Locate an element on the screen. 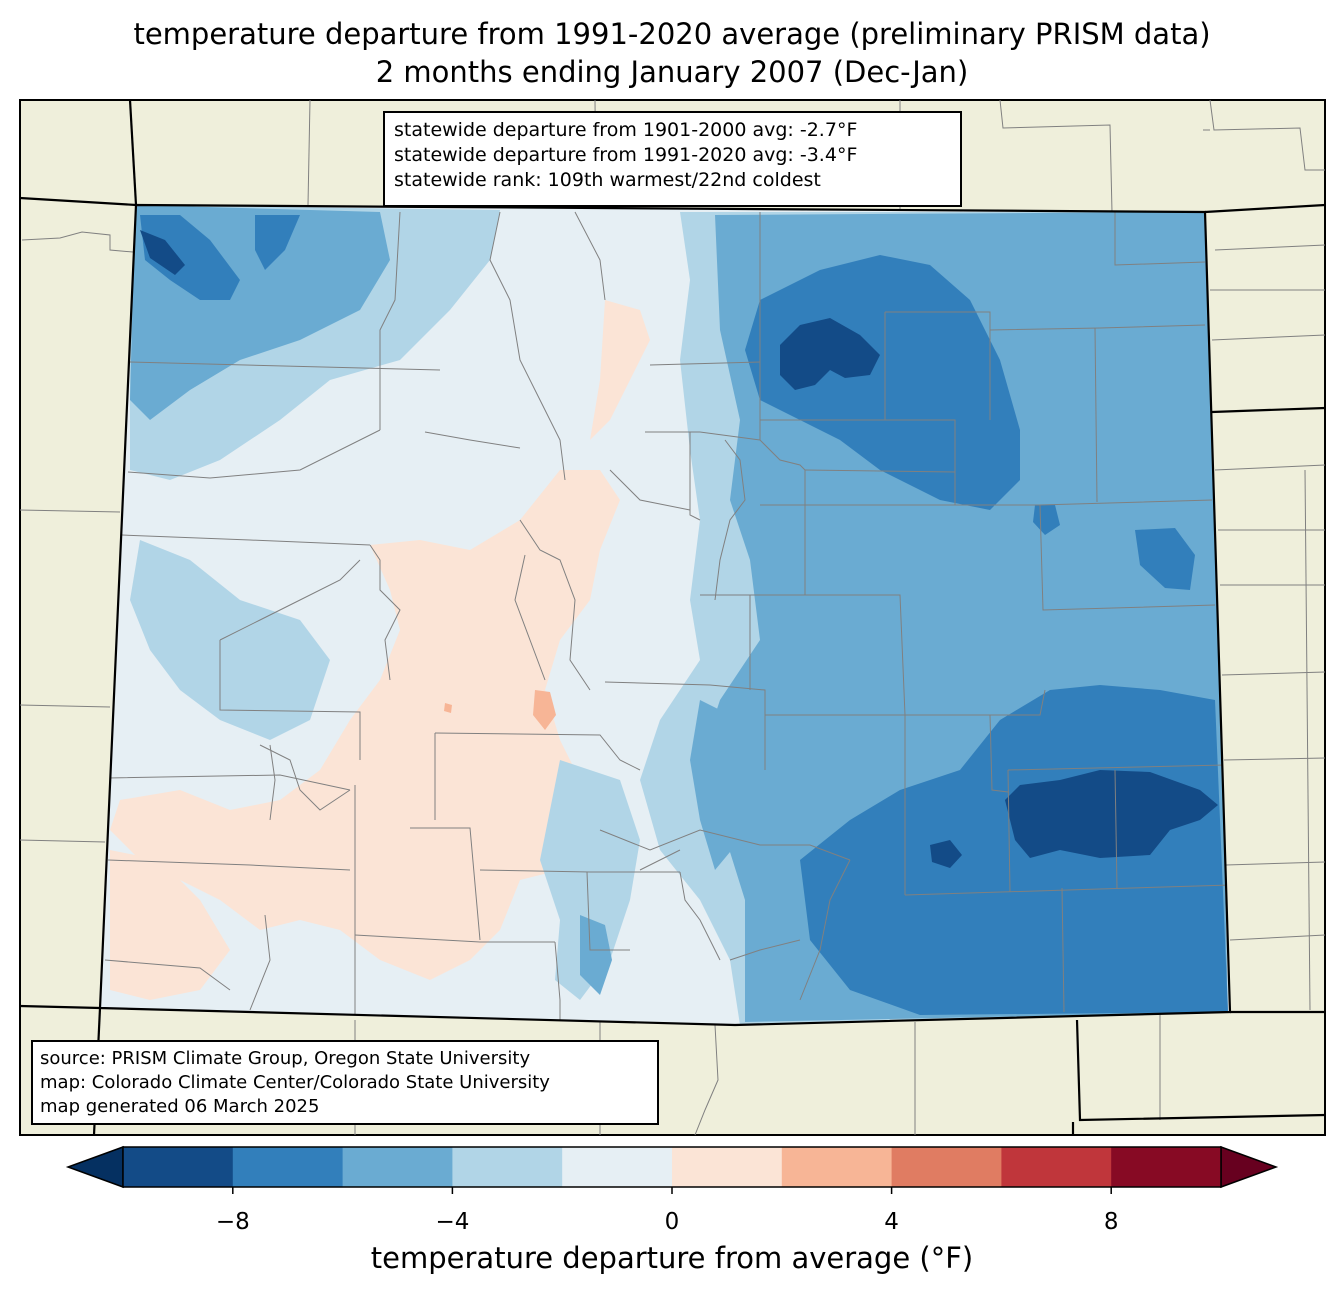 The width and height of the screenshot is (1344, 1299). colorbar-label: temperature departure from average (°F) is located at coordinates (672, 1258).